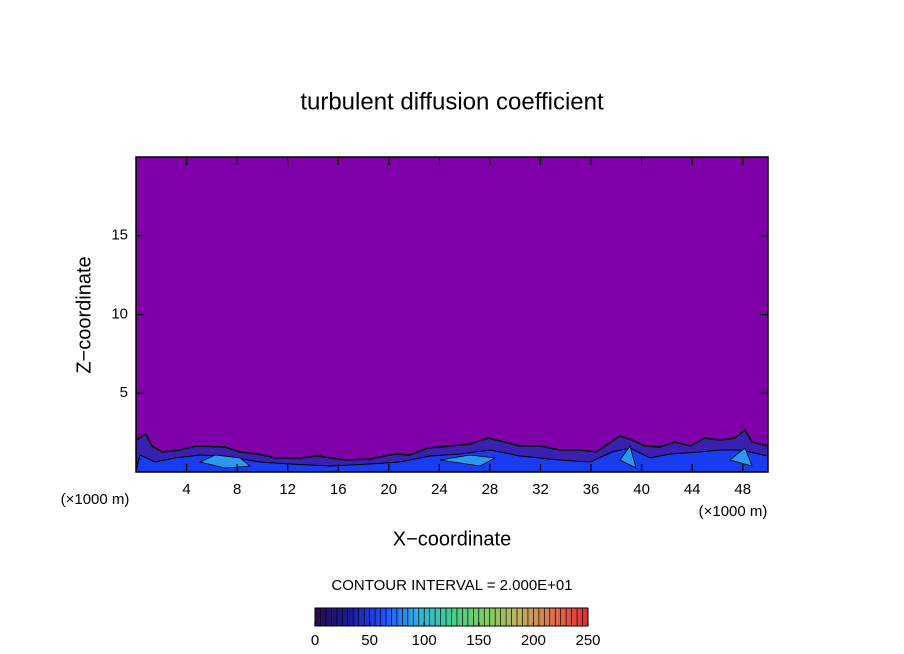 The width and height of the screenshot is (904, 654). Describe the element at coordinates (587, 640) in the screenshot. I see `colorbar-tick-label: 250` at that location.